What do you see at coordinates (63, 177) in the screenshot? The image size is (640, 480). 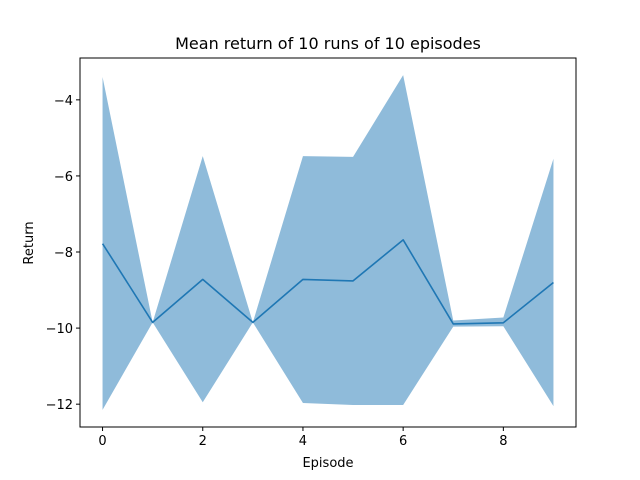 I see `y-tick-label: −6` at bounding box center [63, 177].